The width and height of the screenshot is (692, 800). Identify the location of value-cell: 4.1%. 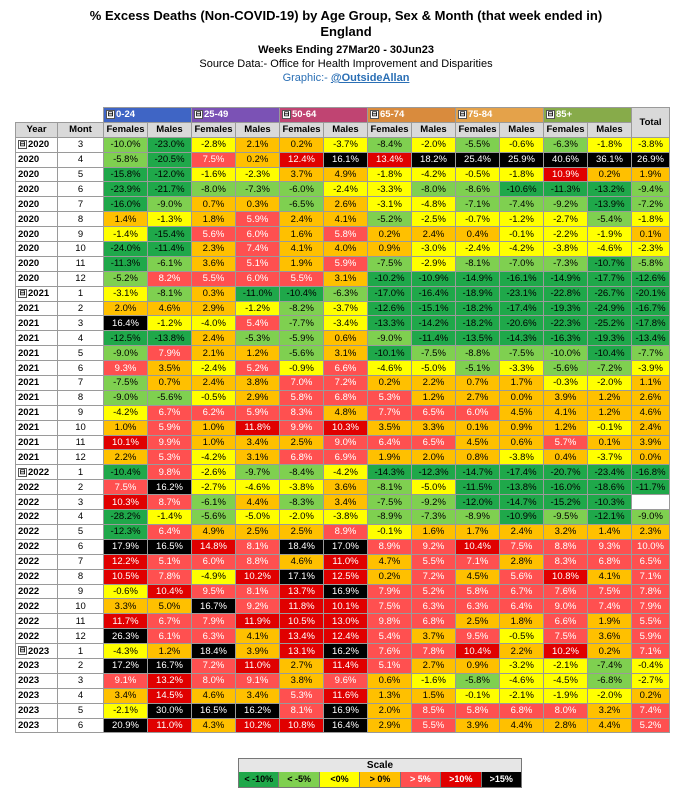
(345, 219).